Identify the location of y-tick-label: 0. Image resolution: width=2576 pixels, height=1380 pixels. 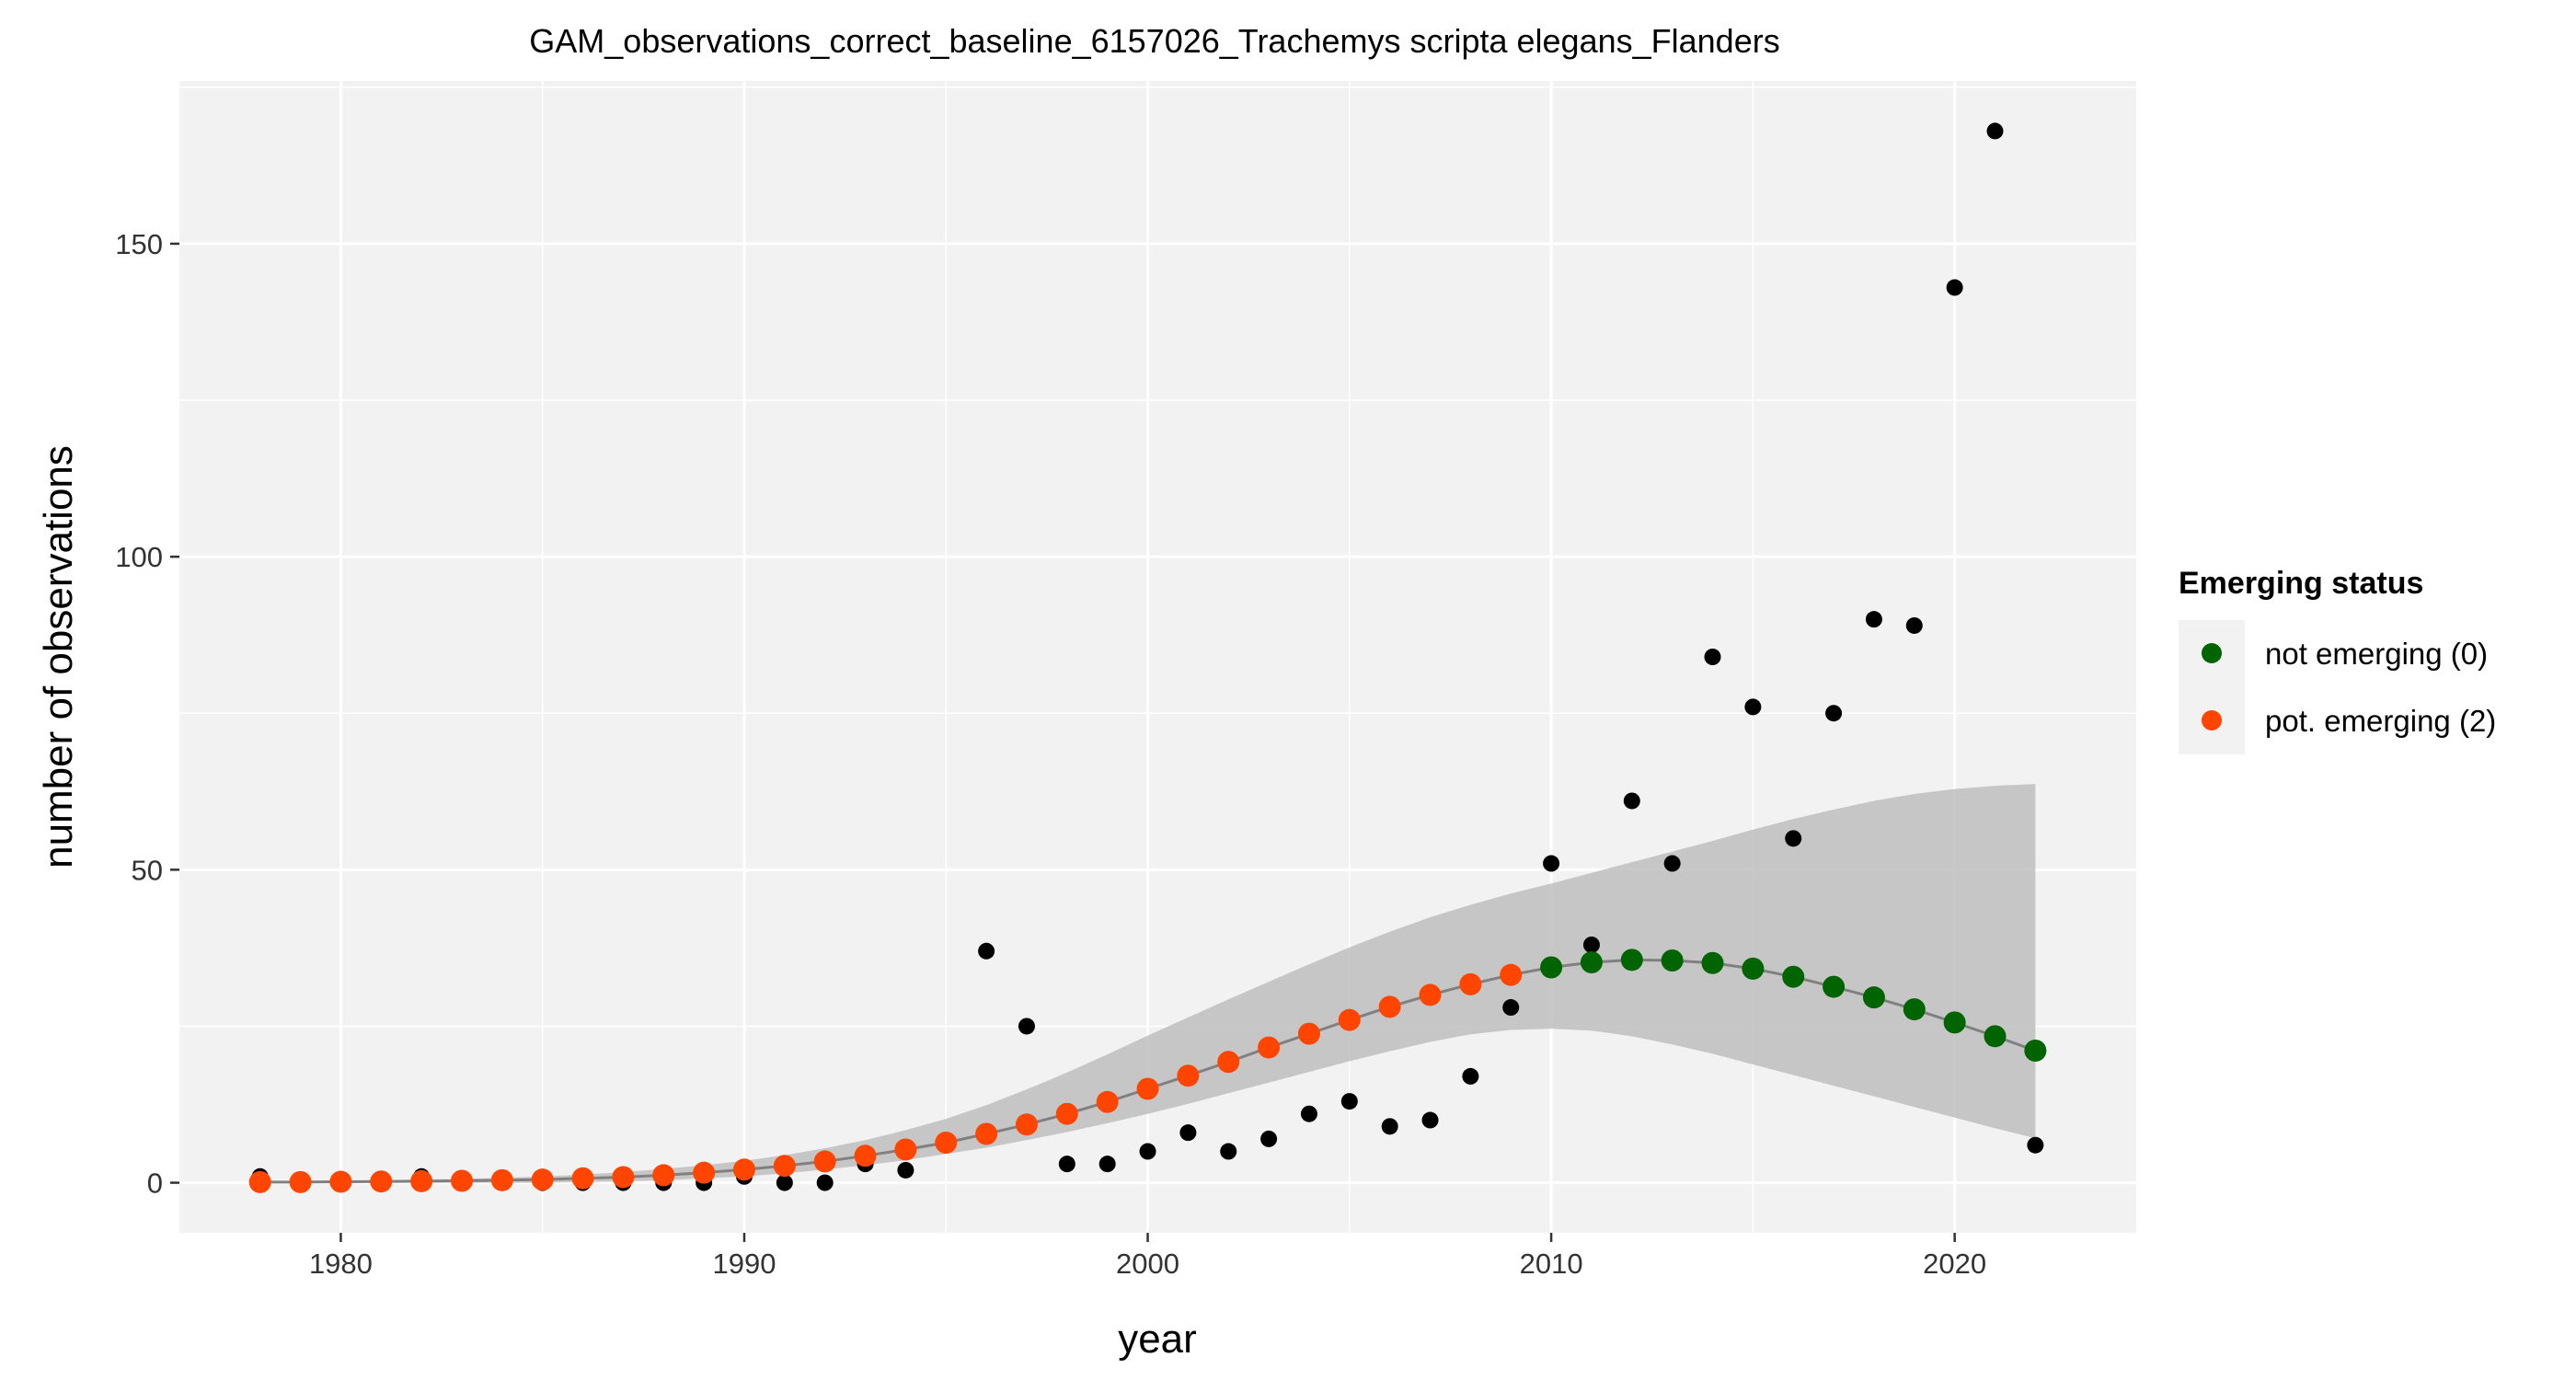
(155, 1183).